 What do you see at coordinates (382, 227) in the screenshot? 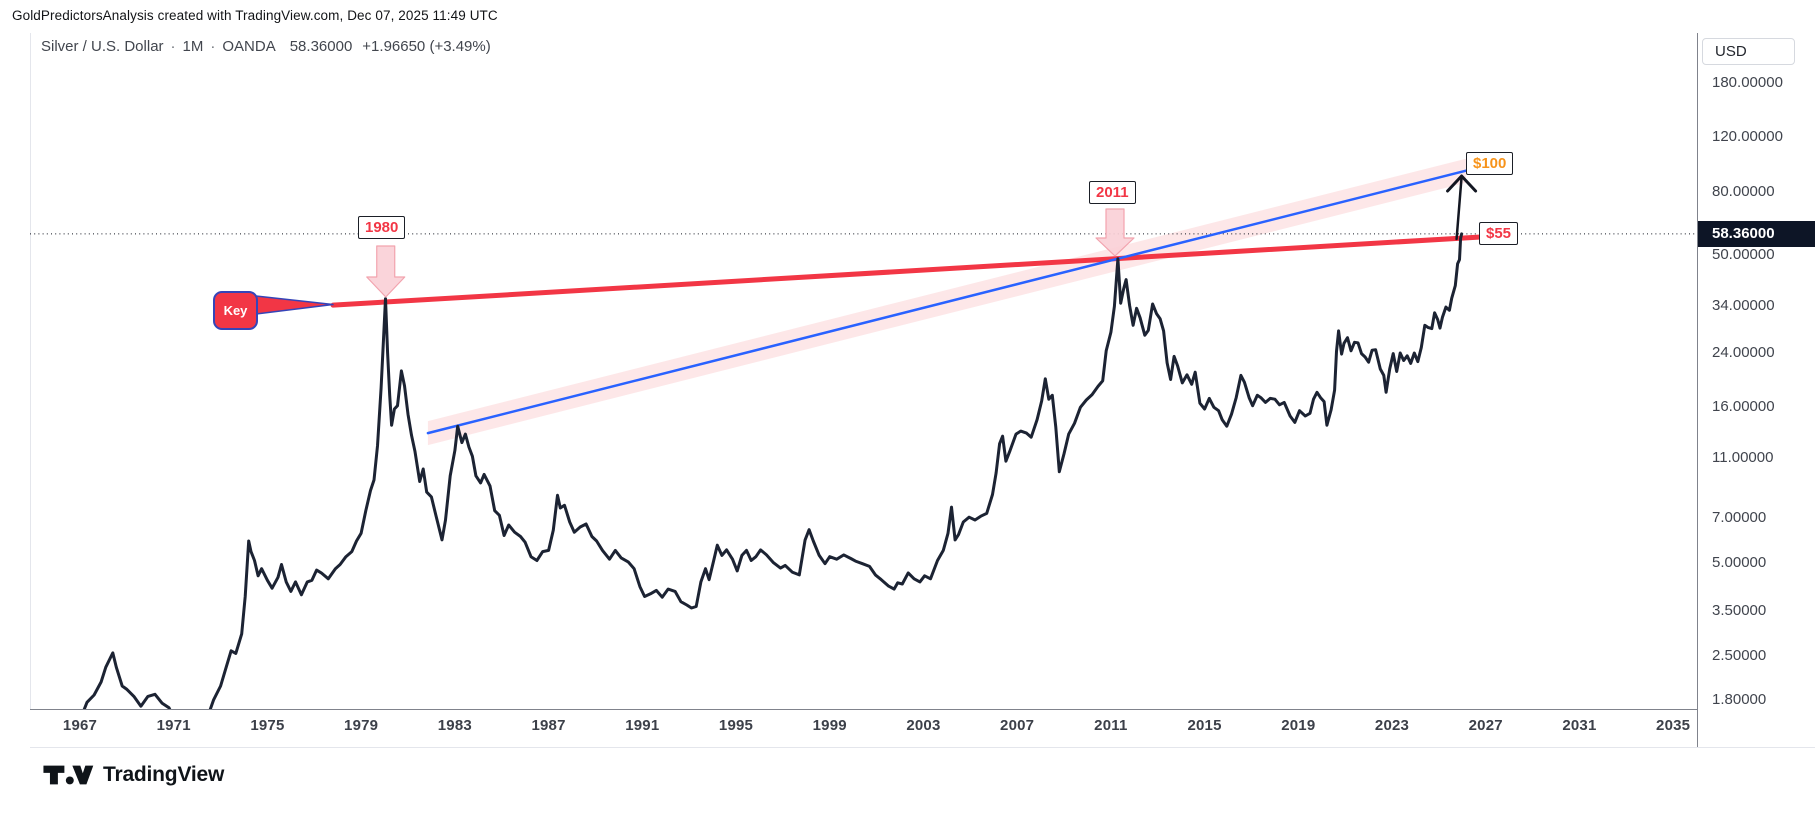
I see `annotation-label-1980: 1980` at bounding box center [382, 227].